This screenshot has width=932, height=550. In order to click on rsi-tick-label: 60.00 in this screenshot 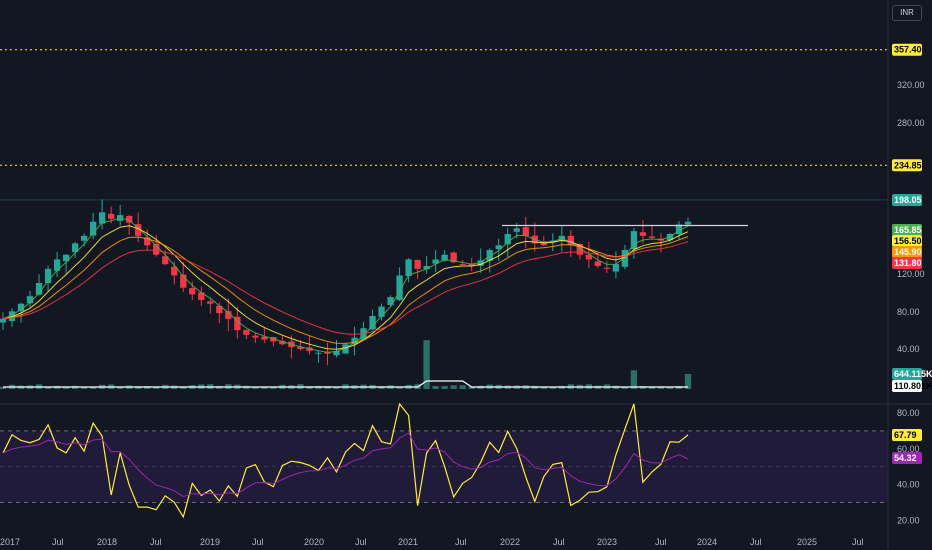, I will do `click(908, 449)`.